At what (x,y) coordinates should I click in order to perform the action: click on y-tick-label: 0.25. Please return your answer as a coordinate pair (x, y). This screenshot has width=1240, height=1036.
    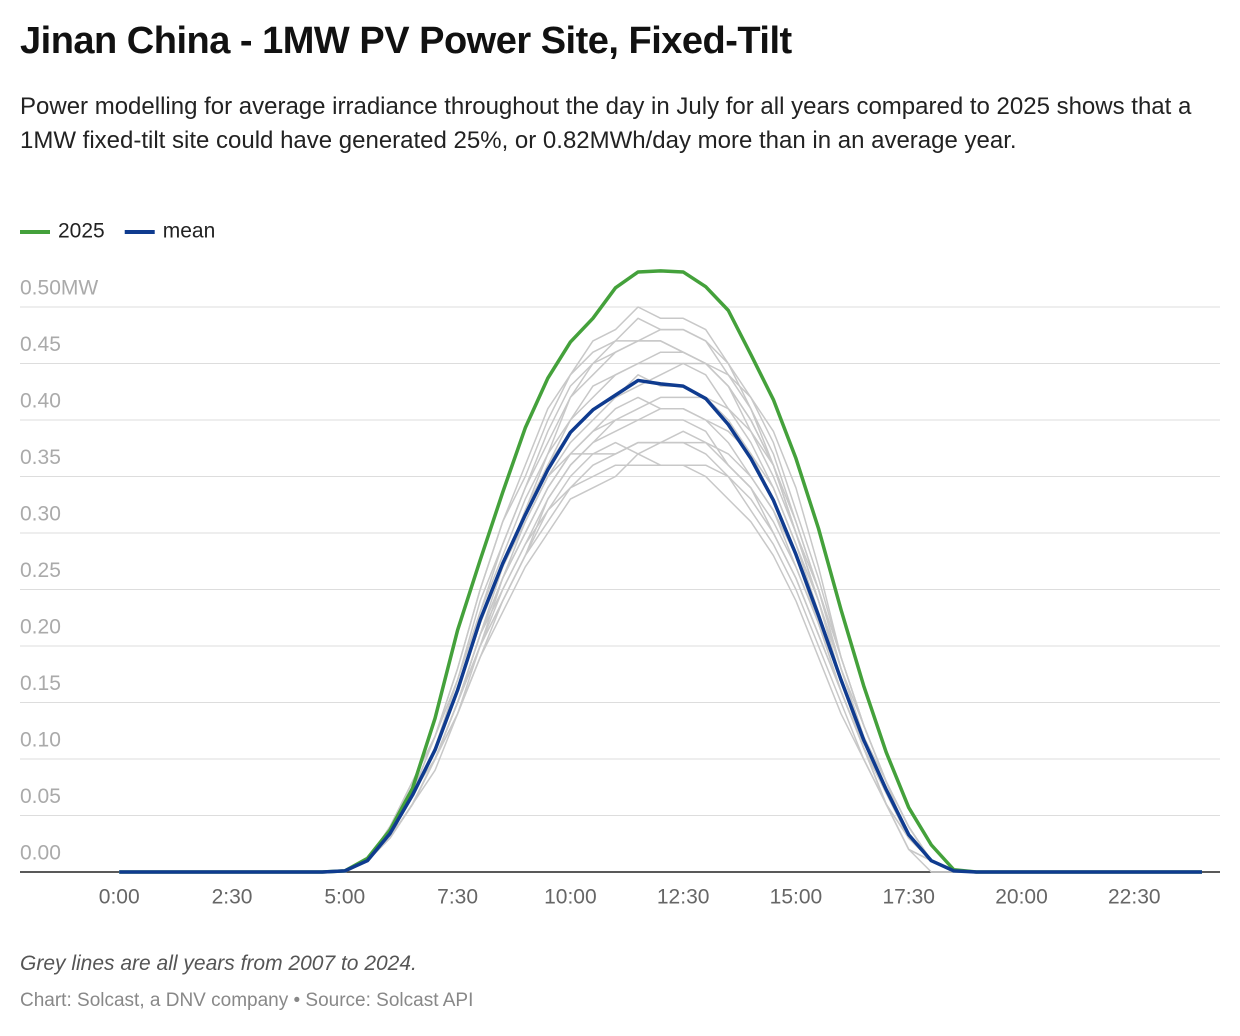
    Looking at the image, I should click on (40, 570).